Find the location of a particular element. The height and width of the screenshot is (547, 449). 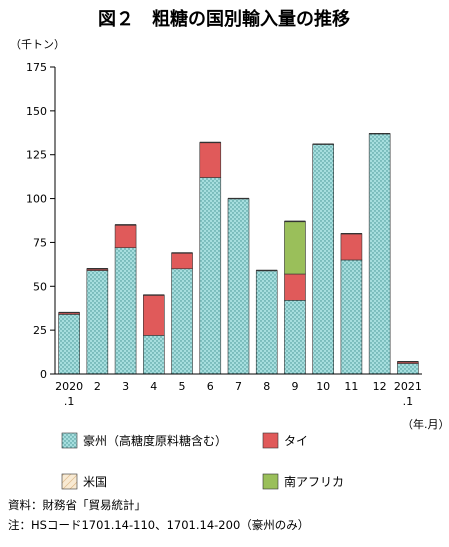

x-tick-label: 11 is located at coordinates (351, 386).